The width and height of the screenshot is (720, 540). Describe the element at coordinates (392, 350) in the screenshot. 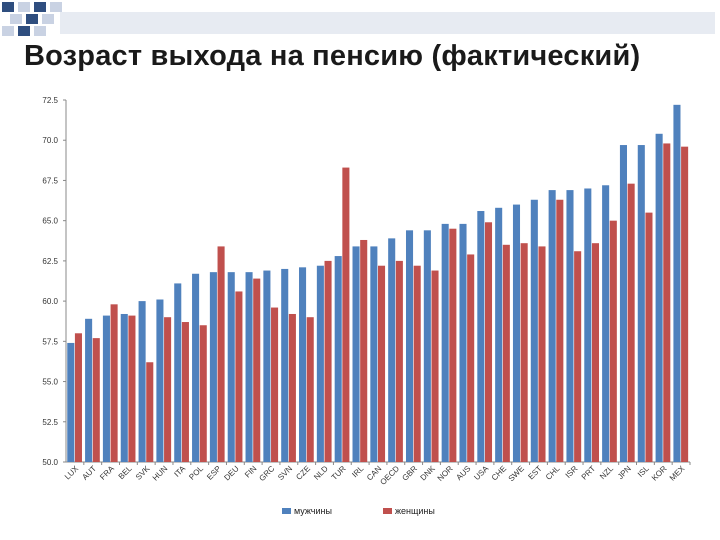

I see `bar-men-oecd` at that location.